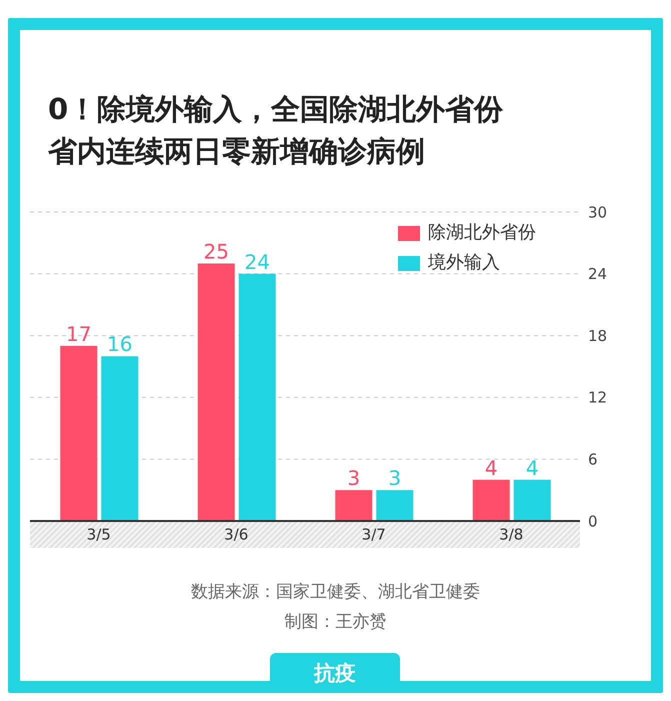 This screenshot has height=701, width=671. I want to click on x-tick-label: 3/5, so click(98, 535).